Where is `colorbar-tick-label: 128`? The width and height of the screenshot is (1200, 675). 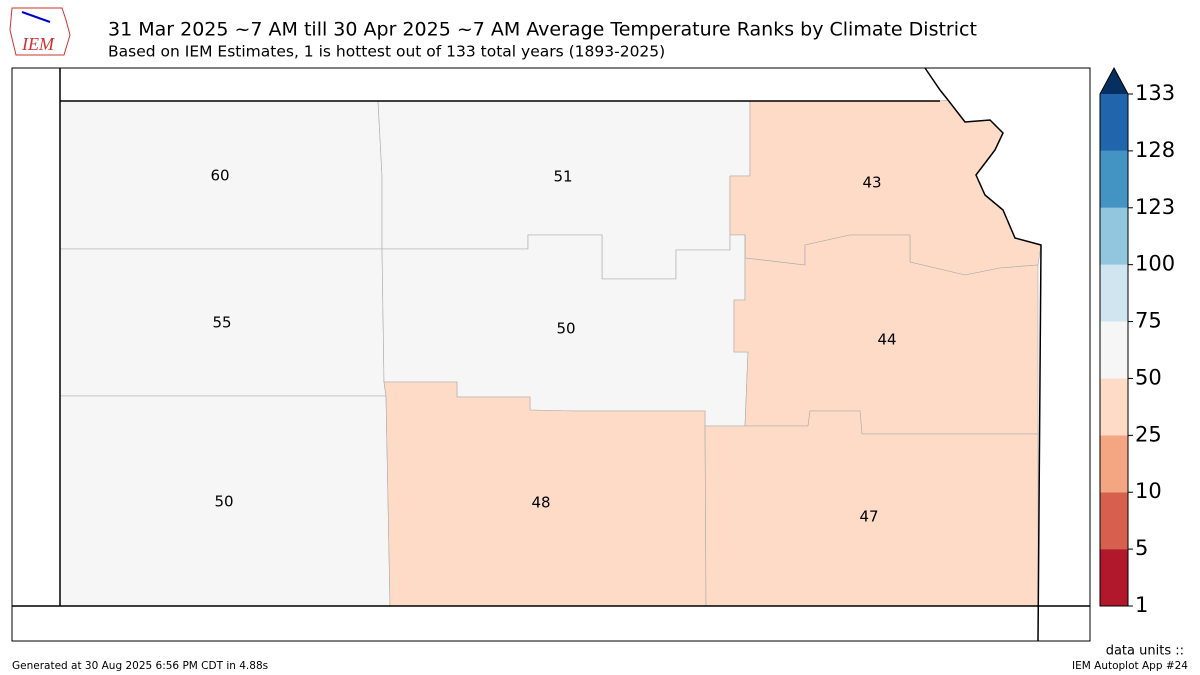 colorbar-tick-label: 128 is located at coordinates (1155, 150).